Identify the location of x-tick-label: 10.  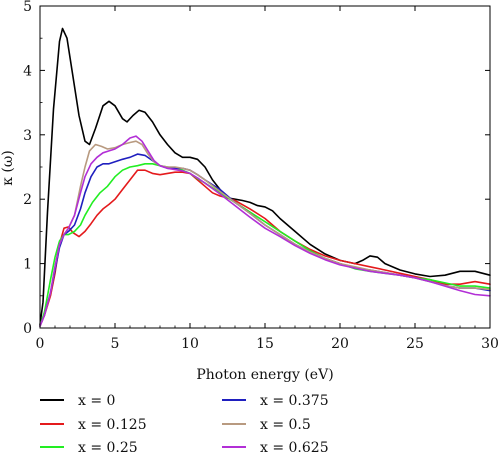
(190, 344).